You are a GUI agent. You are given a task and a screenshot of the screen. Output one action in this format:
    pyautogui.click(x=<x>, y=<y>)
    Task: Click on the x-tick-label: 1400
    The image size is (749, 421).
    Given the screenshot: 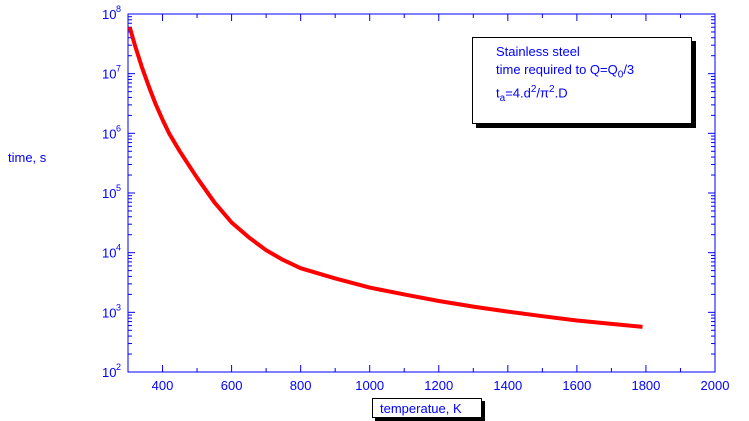 What is the action you would take?
    pyautogui.click(x=507, y=385)
    